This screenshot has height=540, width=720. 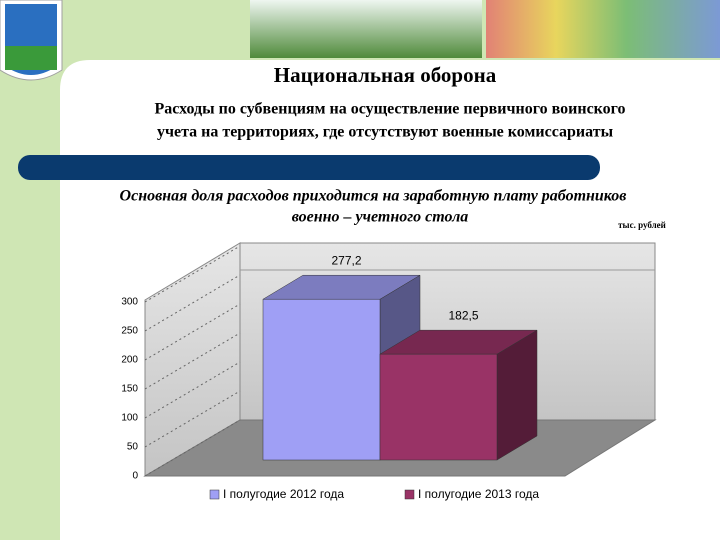 What do you see at coordinates (129, 389) in the screenshot?
I see `y-tick-label: 150` at bounding box center [129, 389].